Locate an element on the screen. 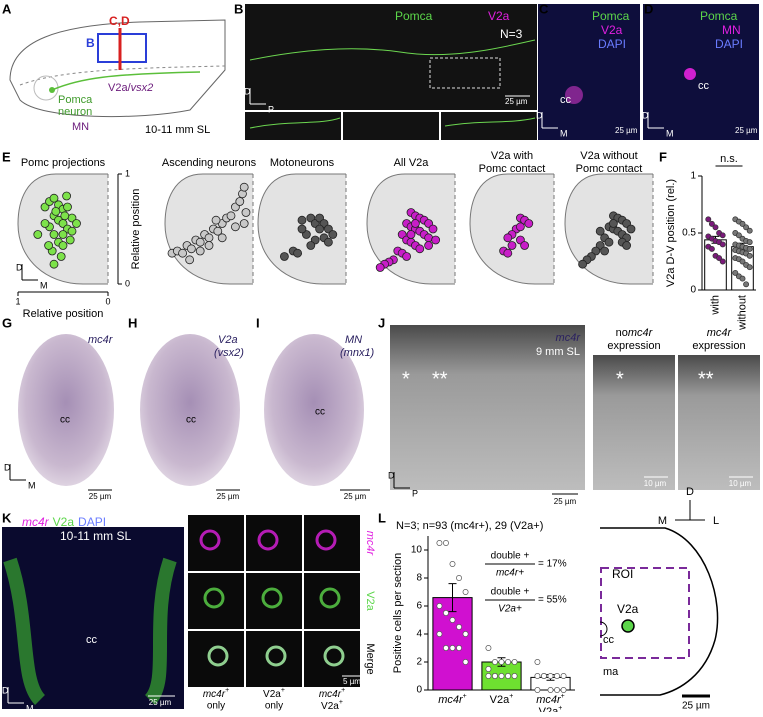 The width and height of the screenshot is (763, 717). label: (vsx2) is located at coordinates (229, 353).